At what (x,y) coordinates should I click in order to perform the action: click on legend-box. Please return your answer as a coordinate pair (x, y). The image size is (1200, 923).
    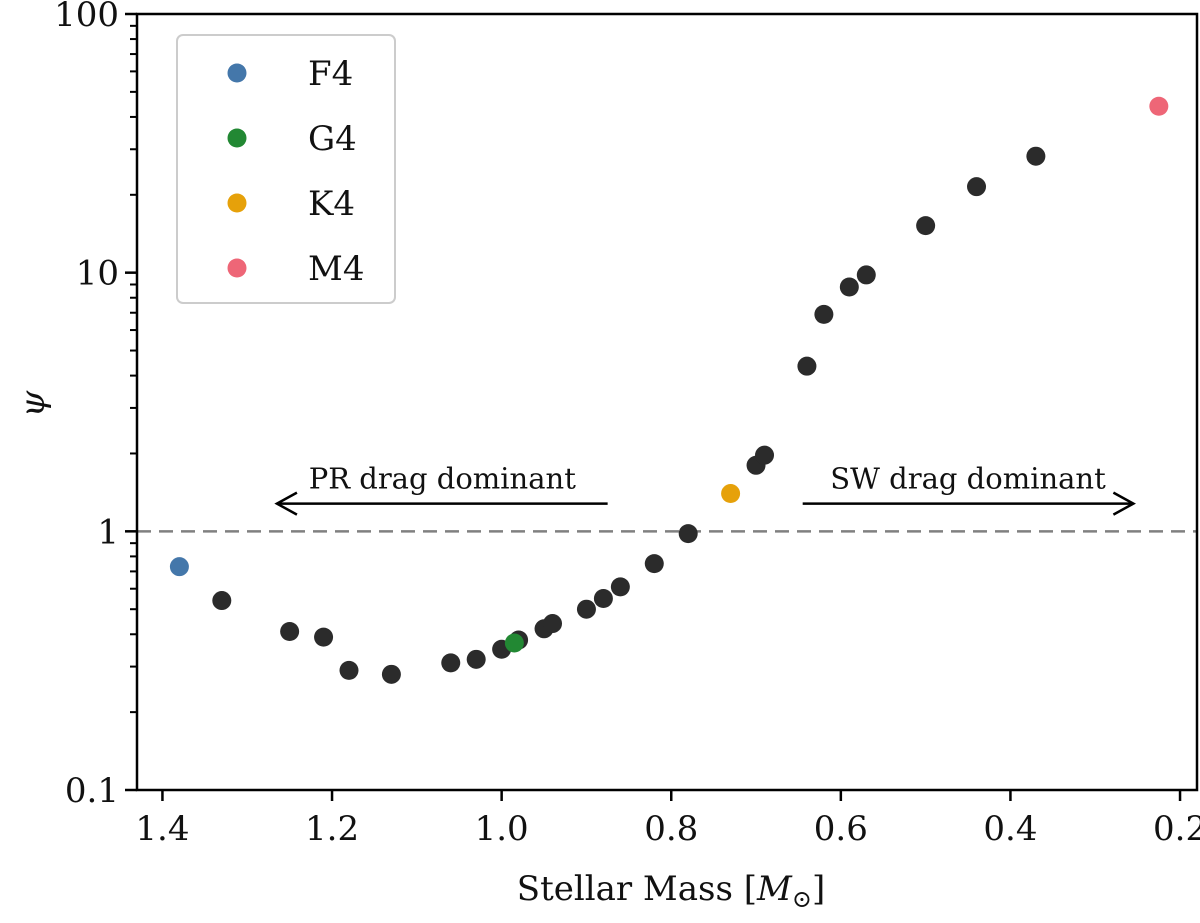
    Looking at the image, I should click on (286, 169).